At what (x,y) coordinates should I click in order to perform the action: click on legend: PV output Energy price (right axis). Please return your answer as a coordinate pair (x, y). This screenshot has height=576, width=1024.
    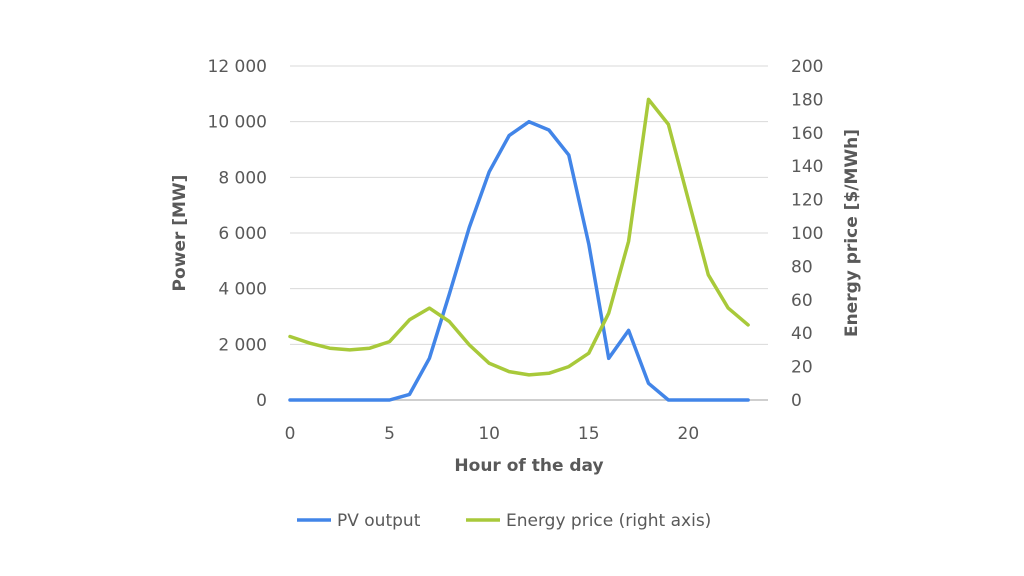
    Looking at the image, I should click on (504, 521).